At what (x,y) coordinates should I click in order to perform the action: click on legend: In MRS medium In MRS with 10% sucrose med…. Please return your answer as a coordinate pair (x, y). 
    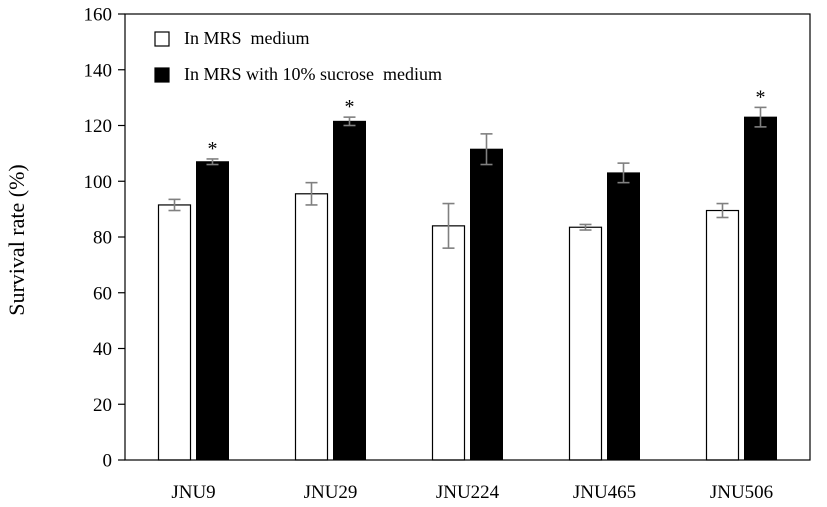
    Looking at the image, I should click on (298, 56).